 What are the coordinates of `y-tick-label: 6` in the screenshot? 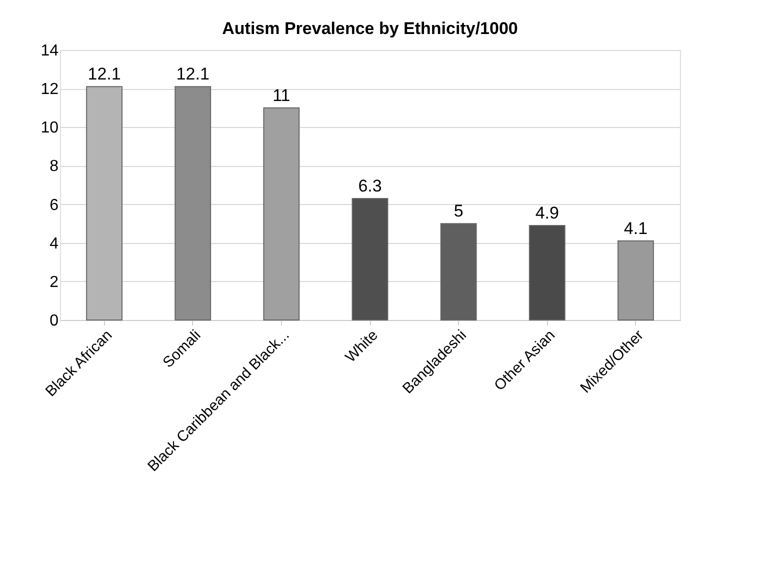 It's located at (54, 205).